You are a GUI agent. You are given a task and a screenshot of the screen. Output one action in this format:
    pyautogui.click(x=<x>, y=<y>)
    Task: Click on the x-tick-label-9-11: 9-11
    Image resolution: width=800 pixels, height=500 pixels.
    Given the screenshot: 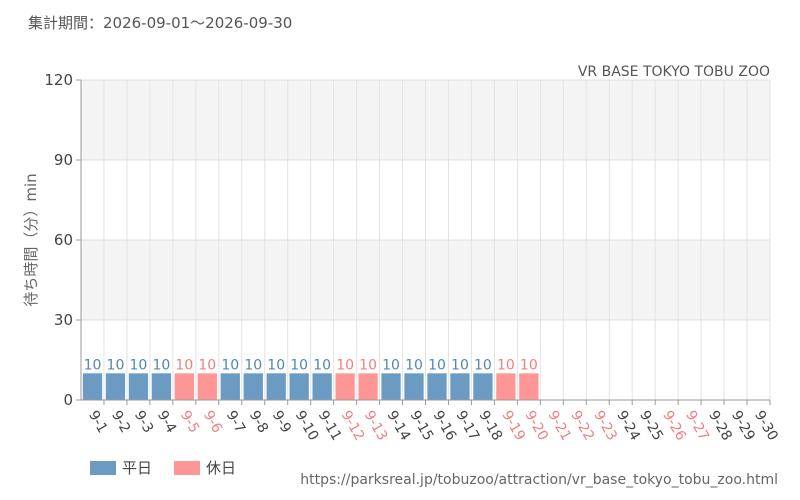 What is the action you would take?
    pyautogui.click(x=330, y=426)
    